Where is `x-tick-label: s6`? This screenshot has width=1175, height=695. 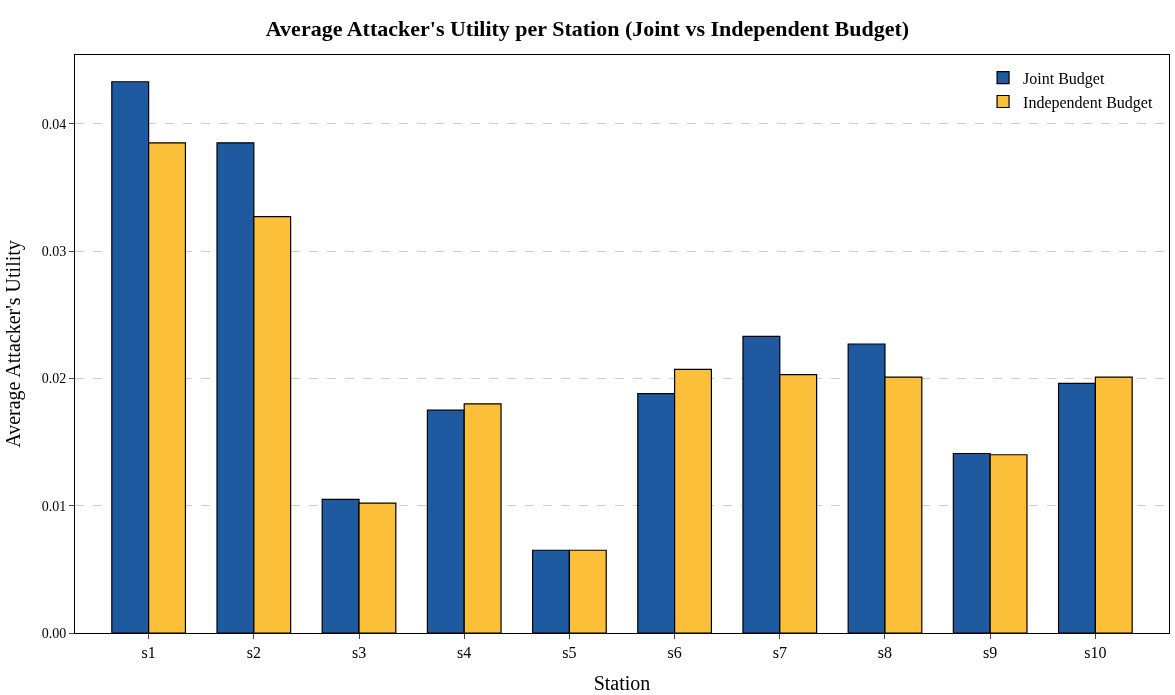 x-tick-label: s6 is located at coordinates (674, 653).